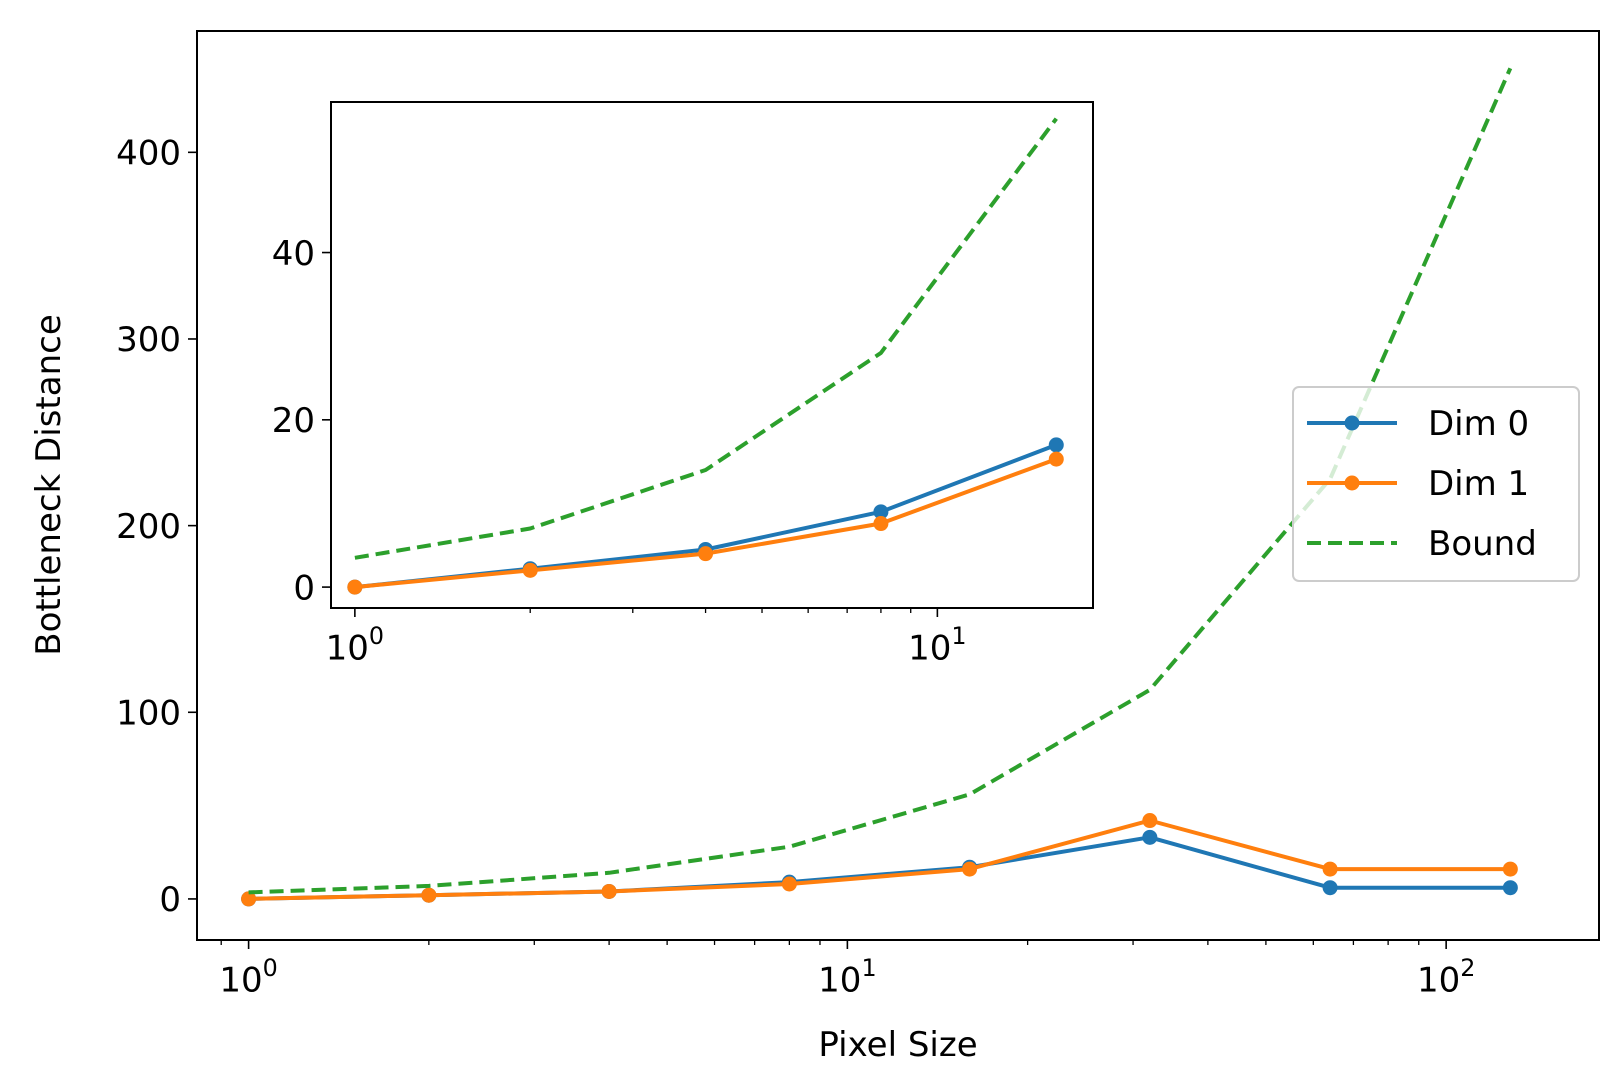 This screenshot has width=1620, height=1092. What do you see at coordinates (49, 484) in the screenshot?
I see `y-axis-label: Bottleneck Distance` at bounding box center [49, 484].